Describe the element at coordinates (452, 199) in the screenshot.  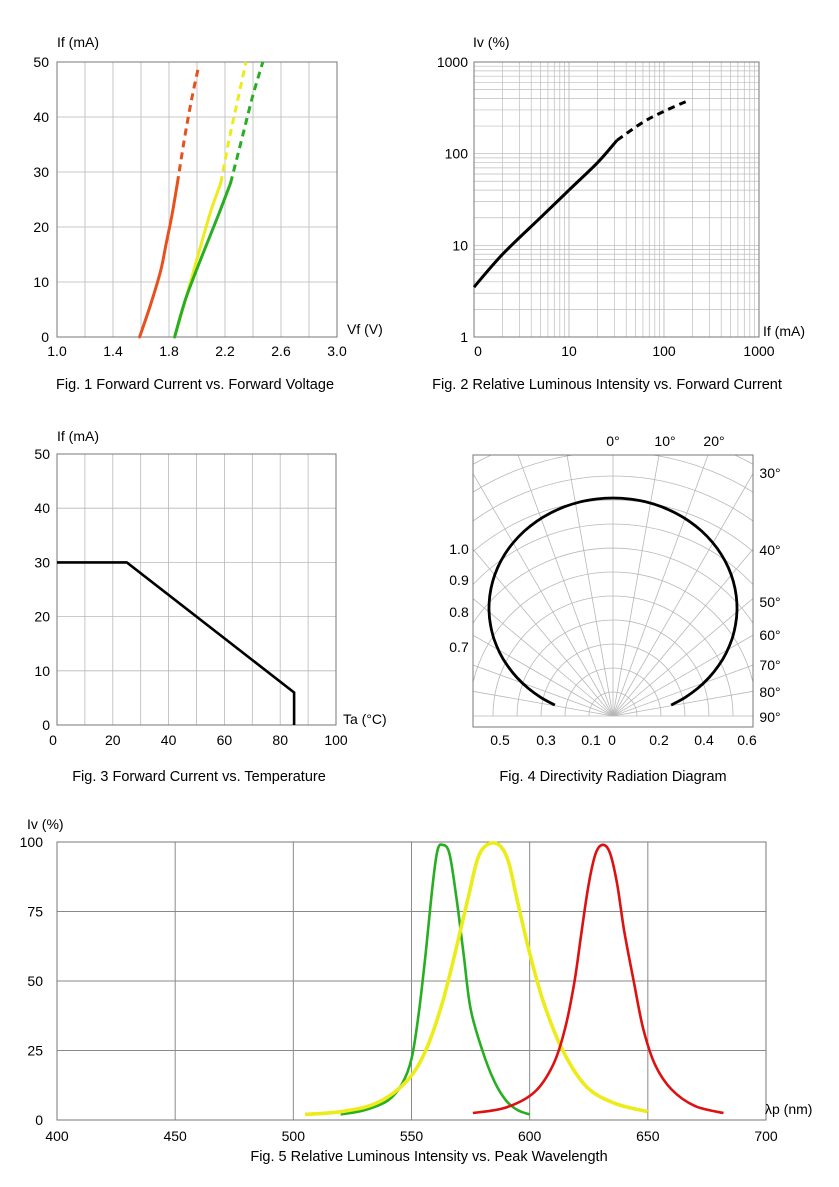
I see `fig2-y-ticks: 1 10 100 1000` at that location.